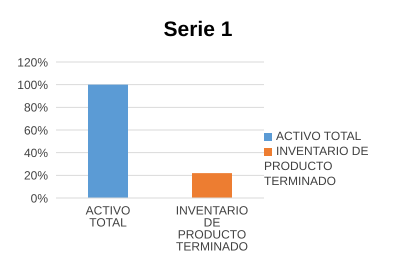  I want to click on legend-label: INVENTARIO DE PRODUCTO TERMINADO, so click(316, 166).